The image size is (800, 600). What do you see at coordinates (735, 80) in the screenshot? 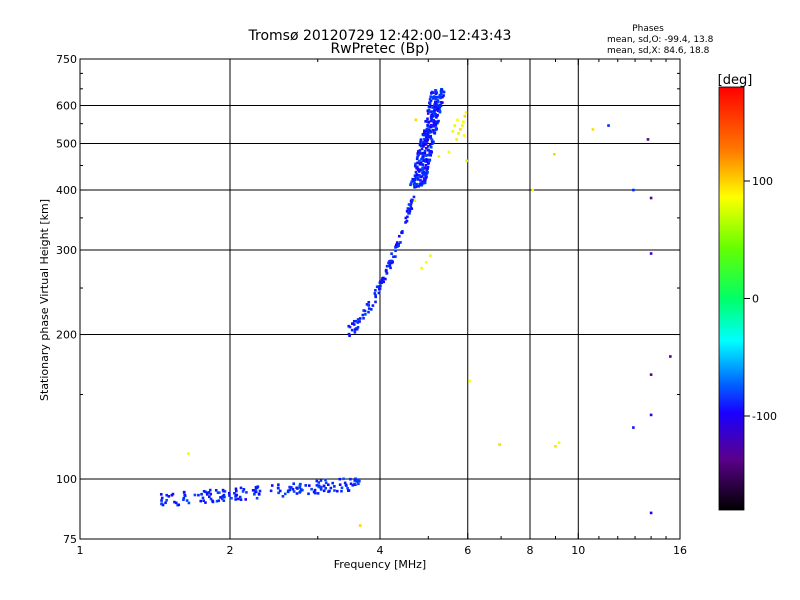
I see `colorbar-label: [deg]` at bounding box center [735, 80].